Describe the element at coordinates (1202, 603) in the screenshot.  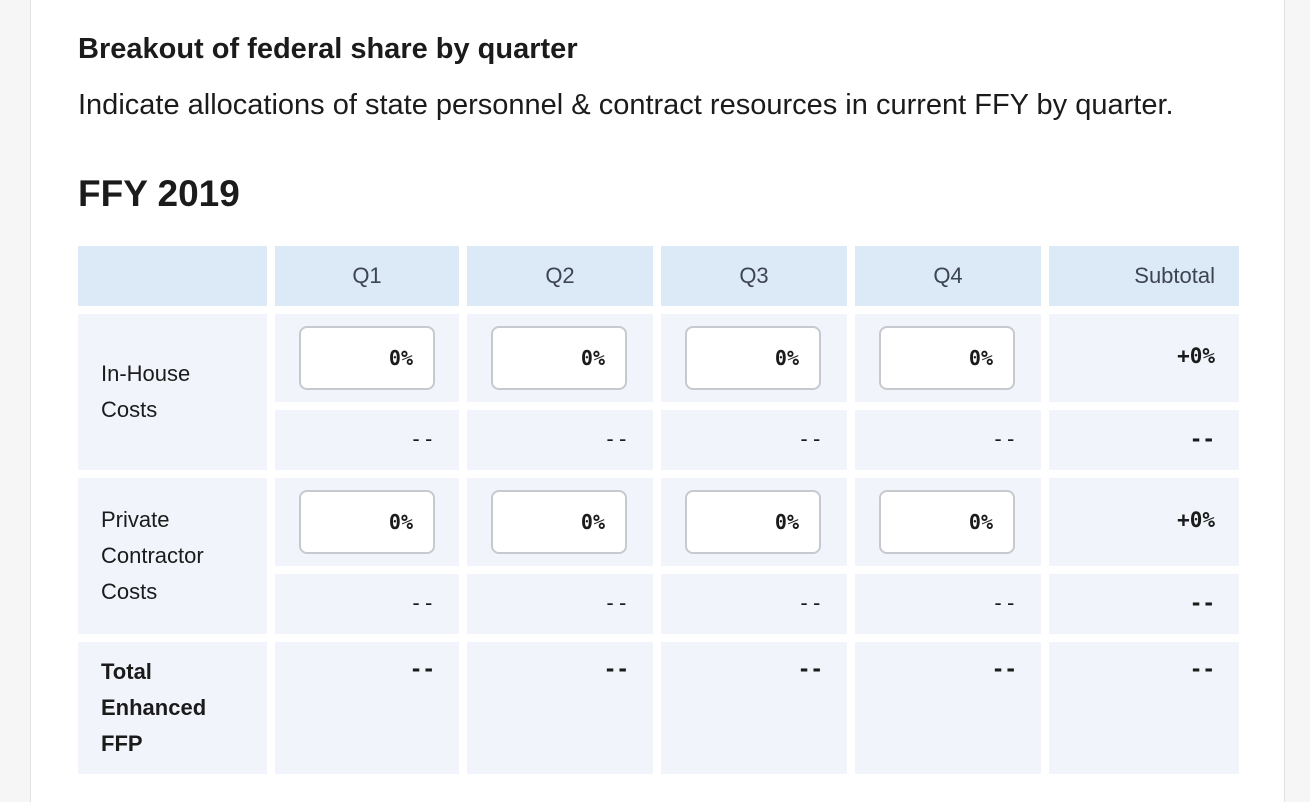
I see `contractor-subtotal-amount: --` at that location.